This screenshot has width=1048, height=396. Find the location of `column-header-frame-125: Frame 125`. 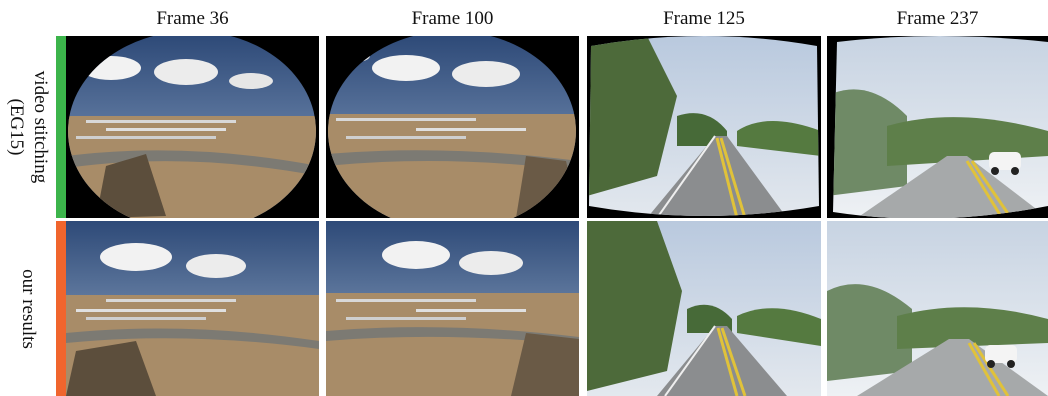

column-header-frame-125: Frame 125 is located at coordinates (704, 18).